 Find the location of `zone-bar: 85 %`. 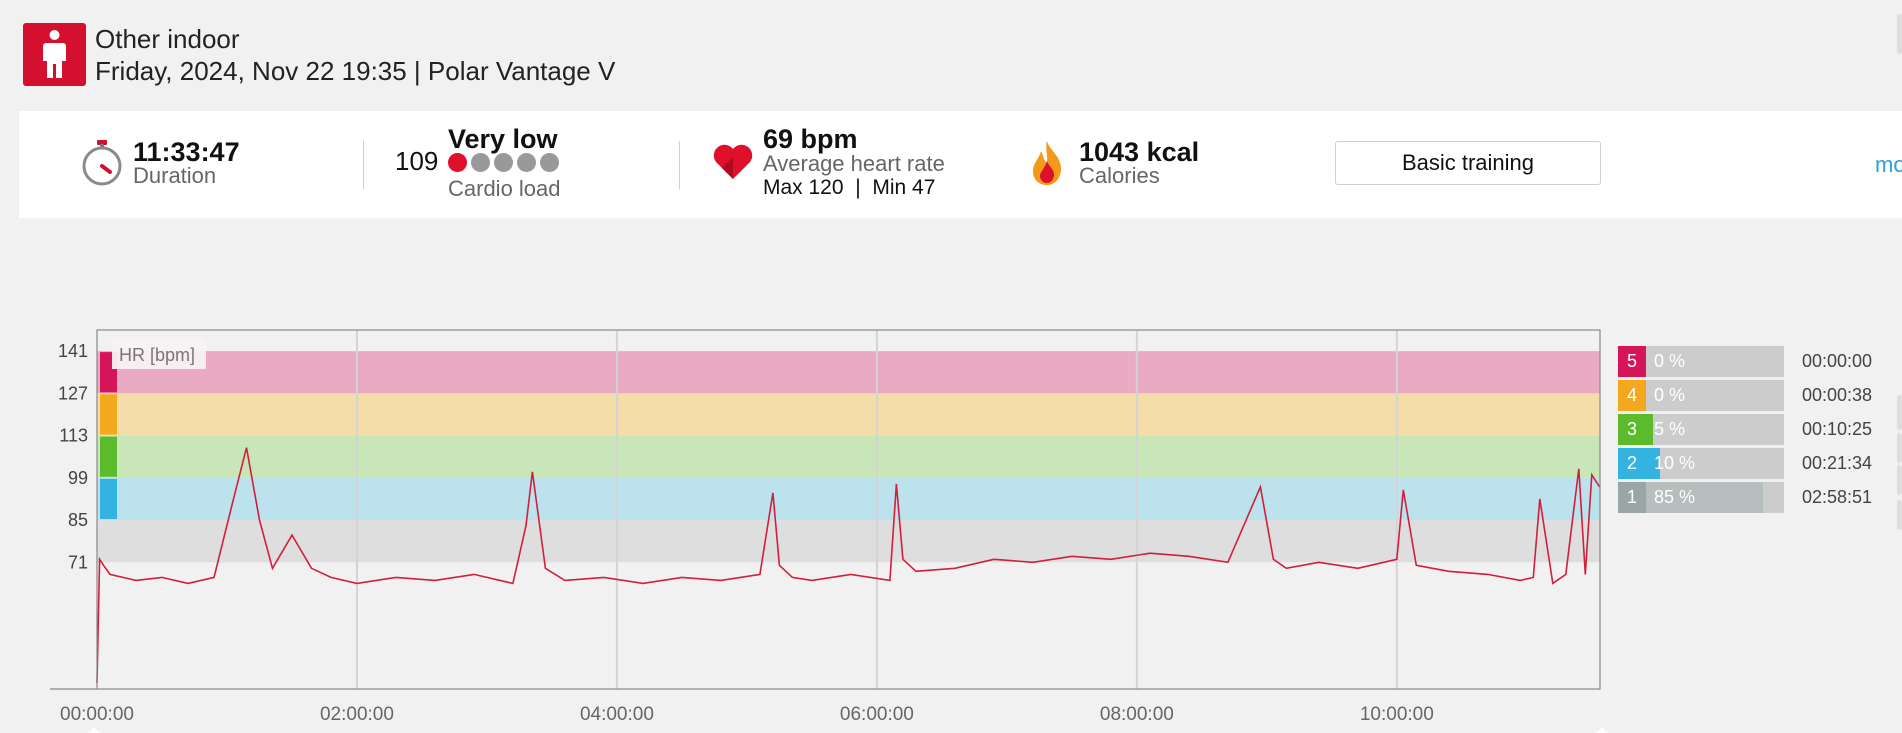

zone-bar: 85 % is located at coordinates (1715, 497).